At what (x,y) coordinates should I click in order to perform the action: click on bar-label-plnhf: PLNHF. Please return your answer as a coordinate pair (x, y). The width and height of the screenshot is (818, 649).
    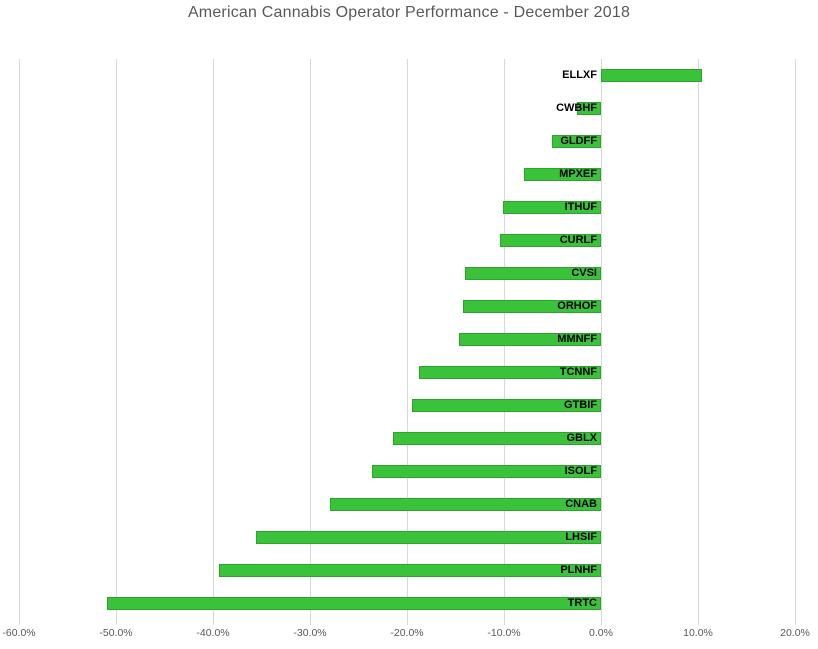
    Looking at the image, I should click on (578, 570).